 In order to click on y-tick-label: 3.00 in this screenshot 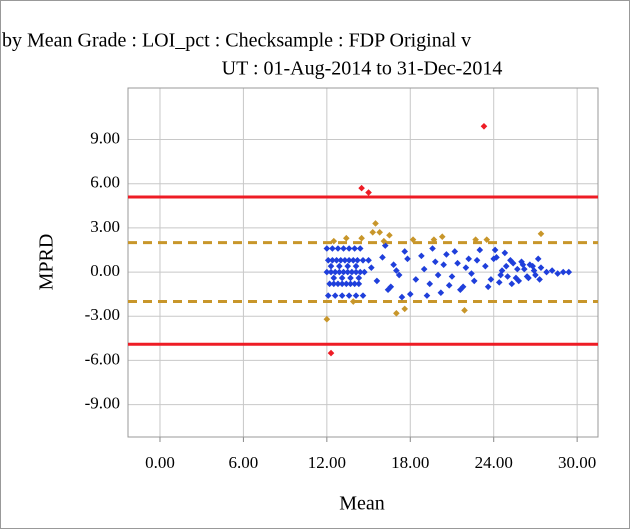, I will do `click(105, 226)`.